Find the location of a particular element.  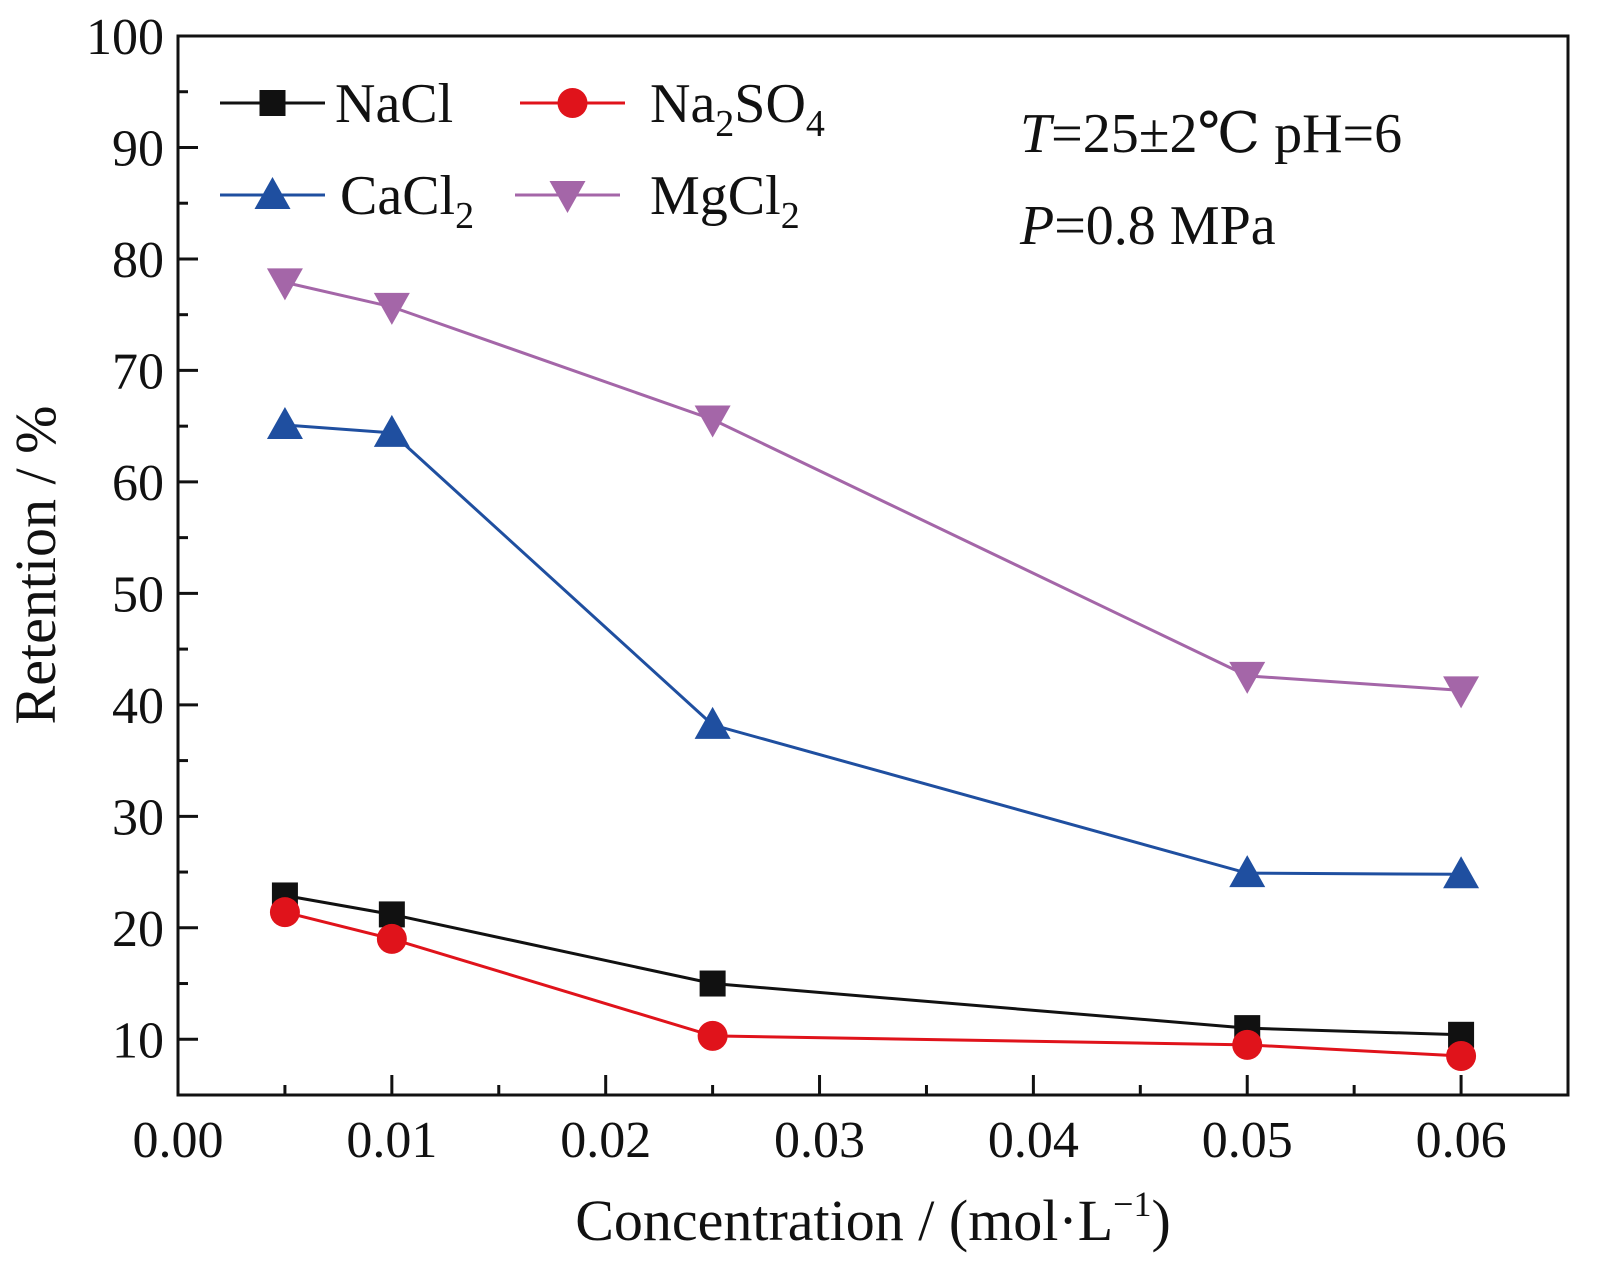

y-tick-label: 70 is located at coordinates (138, 371).